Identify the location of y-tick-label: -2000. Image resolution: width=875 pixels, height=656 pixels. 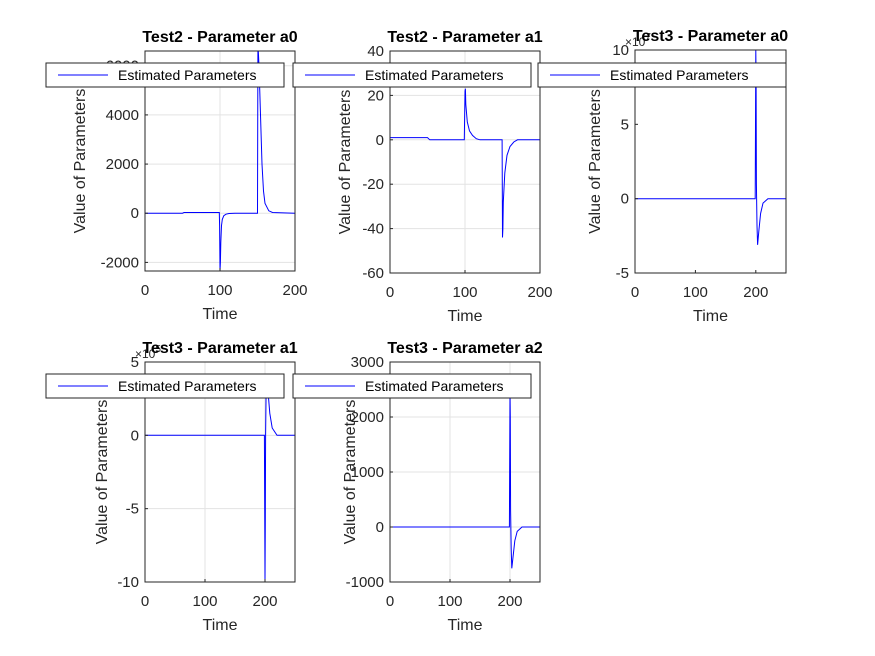
(120, 262).